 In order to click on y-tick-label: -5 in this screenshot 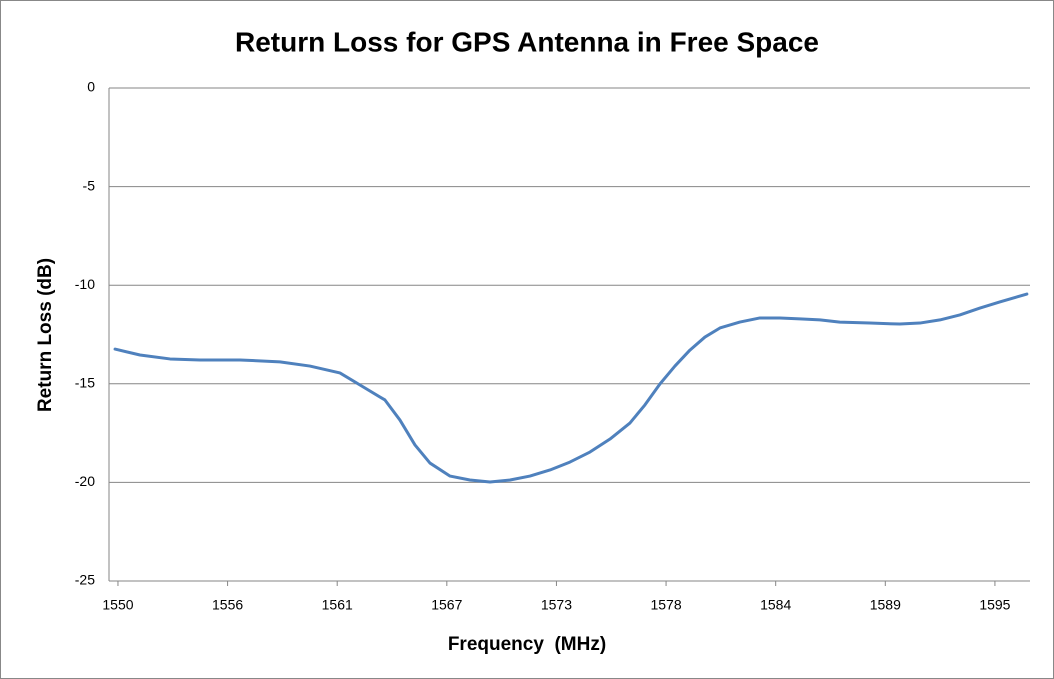, I will do `click(89, 185)`.